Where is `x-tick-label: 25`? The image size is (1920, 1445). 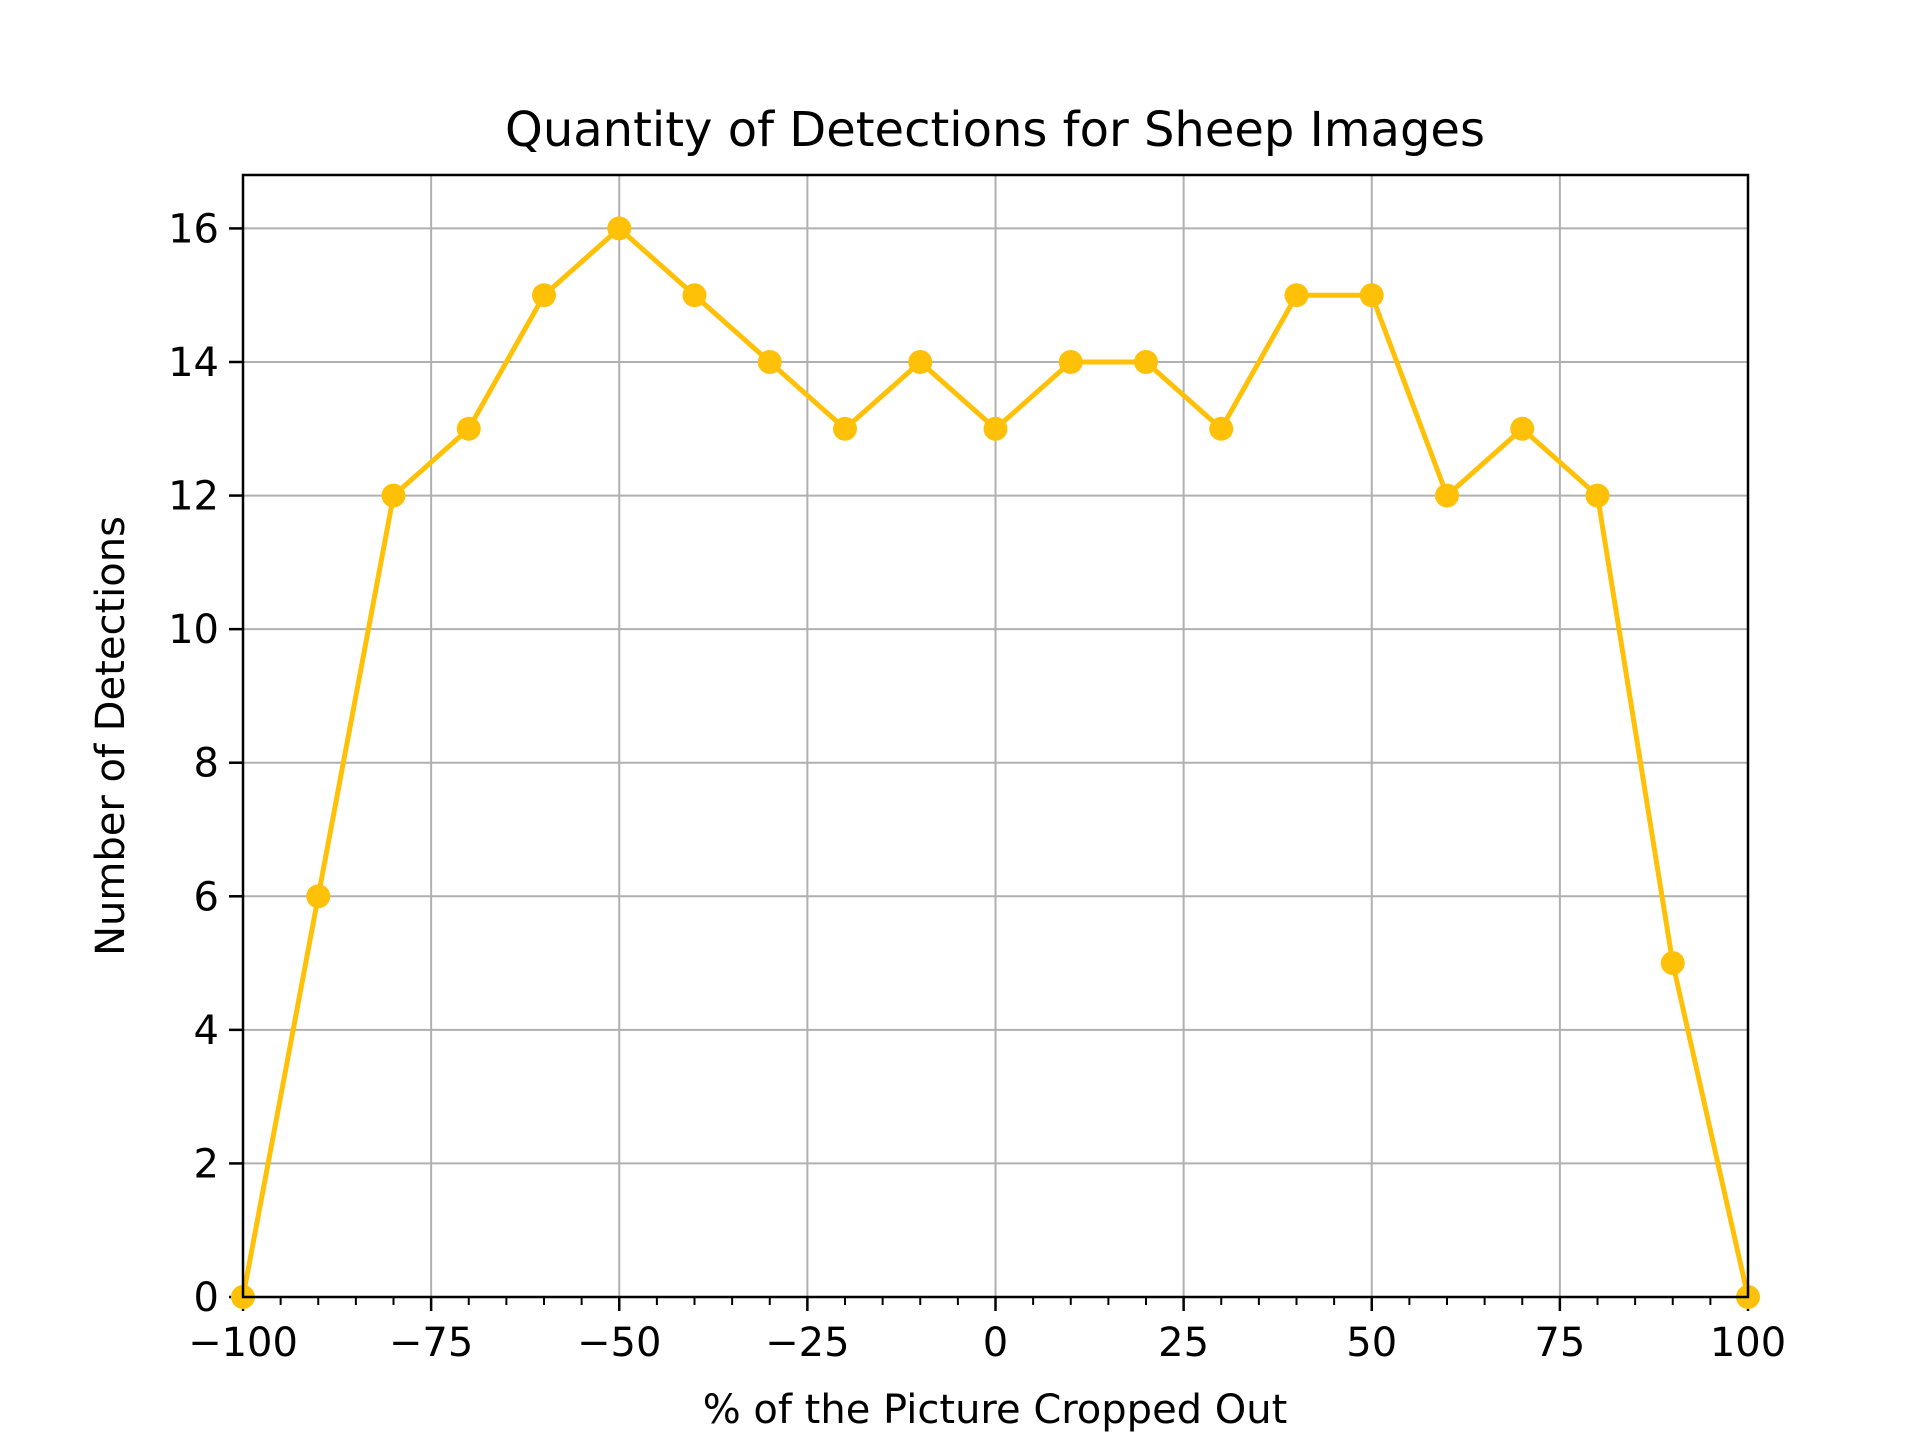
x-tick-label: 25 is located at coordinates (1183, 1343).